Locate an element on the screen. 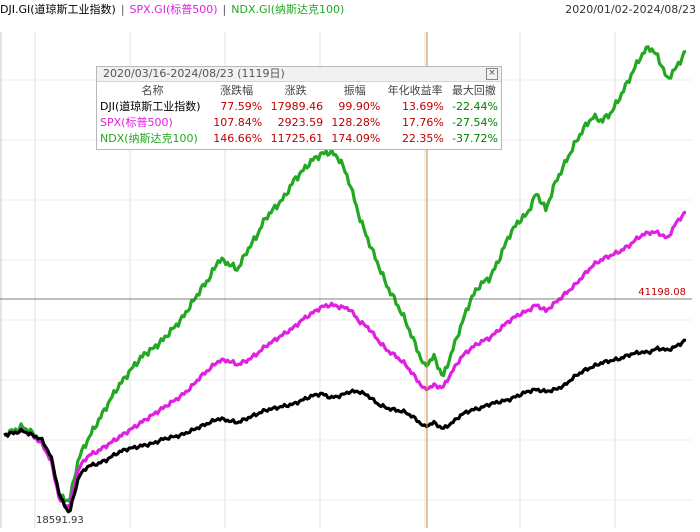 The image size is (700, 532). stats-column-header: 年化收益率 is located at coordinates (415, 90).